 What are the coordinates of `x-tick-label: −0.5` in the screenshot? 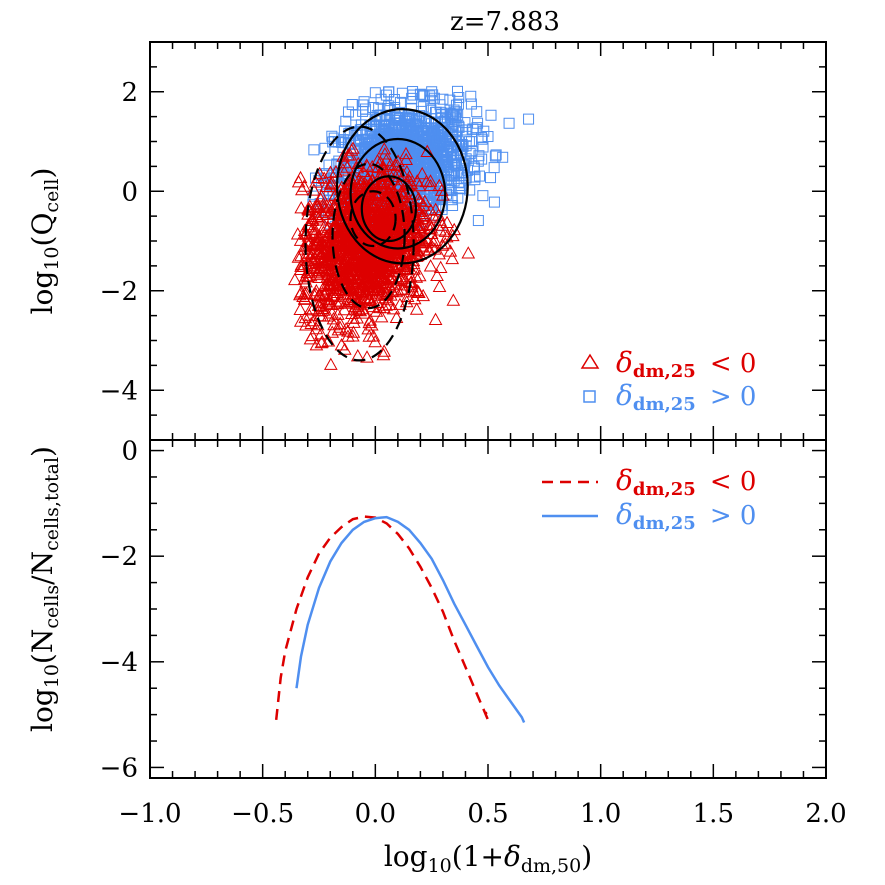 It's located at (262, 814).